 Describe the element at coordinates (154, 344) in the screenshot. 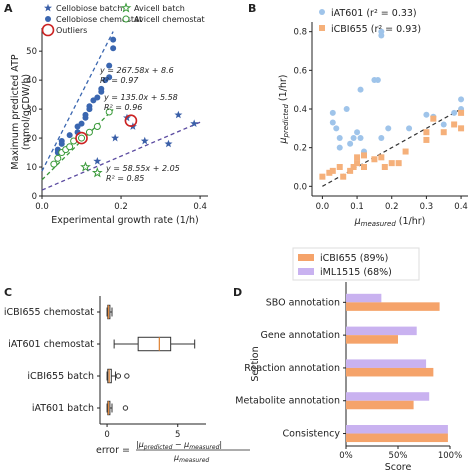

I see `panel-c-box` at that location.